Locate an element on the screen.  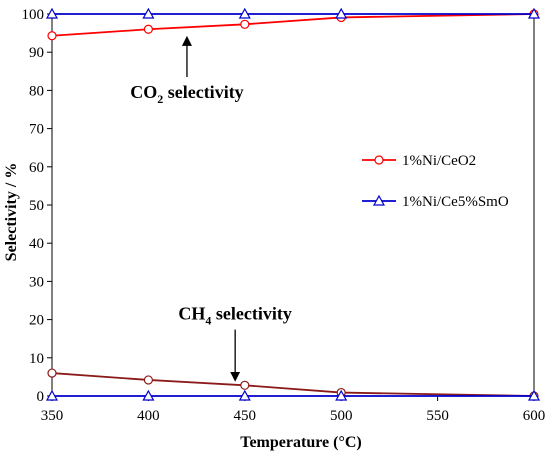
legend-label: 1%Ni/CeO2 is located at coordinates (439, 161).